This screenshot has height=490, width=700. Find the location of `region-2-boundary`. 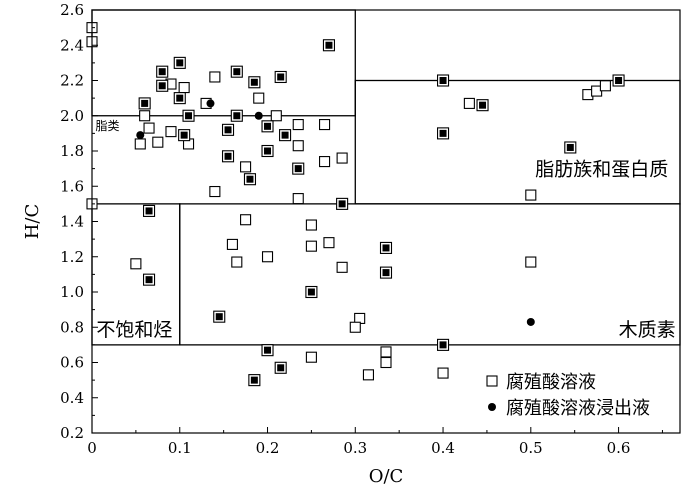

region-2-boundary is located at coordinates (517, 142).